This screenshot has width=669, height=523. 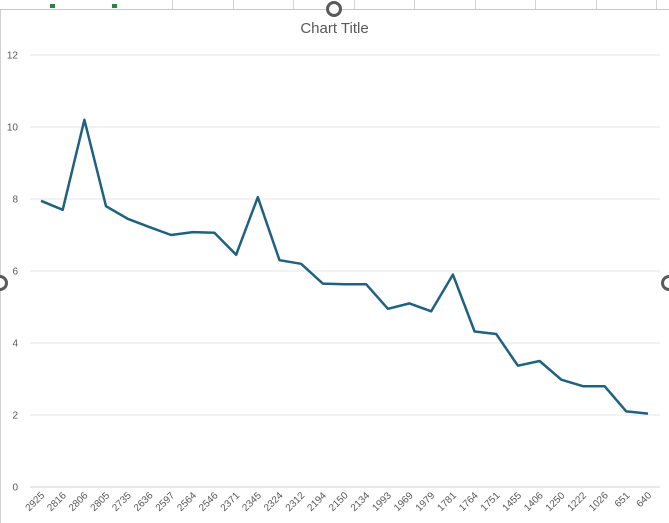 What do you see at coordinates (13, 128) in the screenshot?
I see `y-tick-label: 10` at bounding box center [13, 128].